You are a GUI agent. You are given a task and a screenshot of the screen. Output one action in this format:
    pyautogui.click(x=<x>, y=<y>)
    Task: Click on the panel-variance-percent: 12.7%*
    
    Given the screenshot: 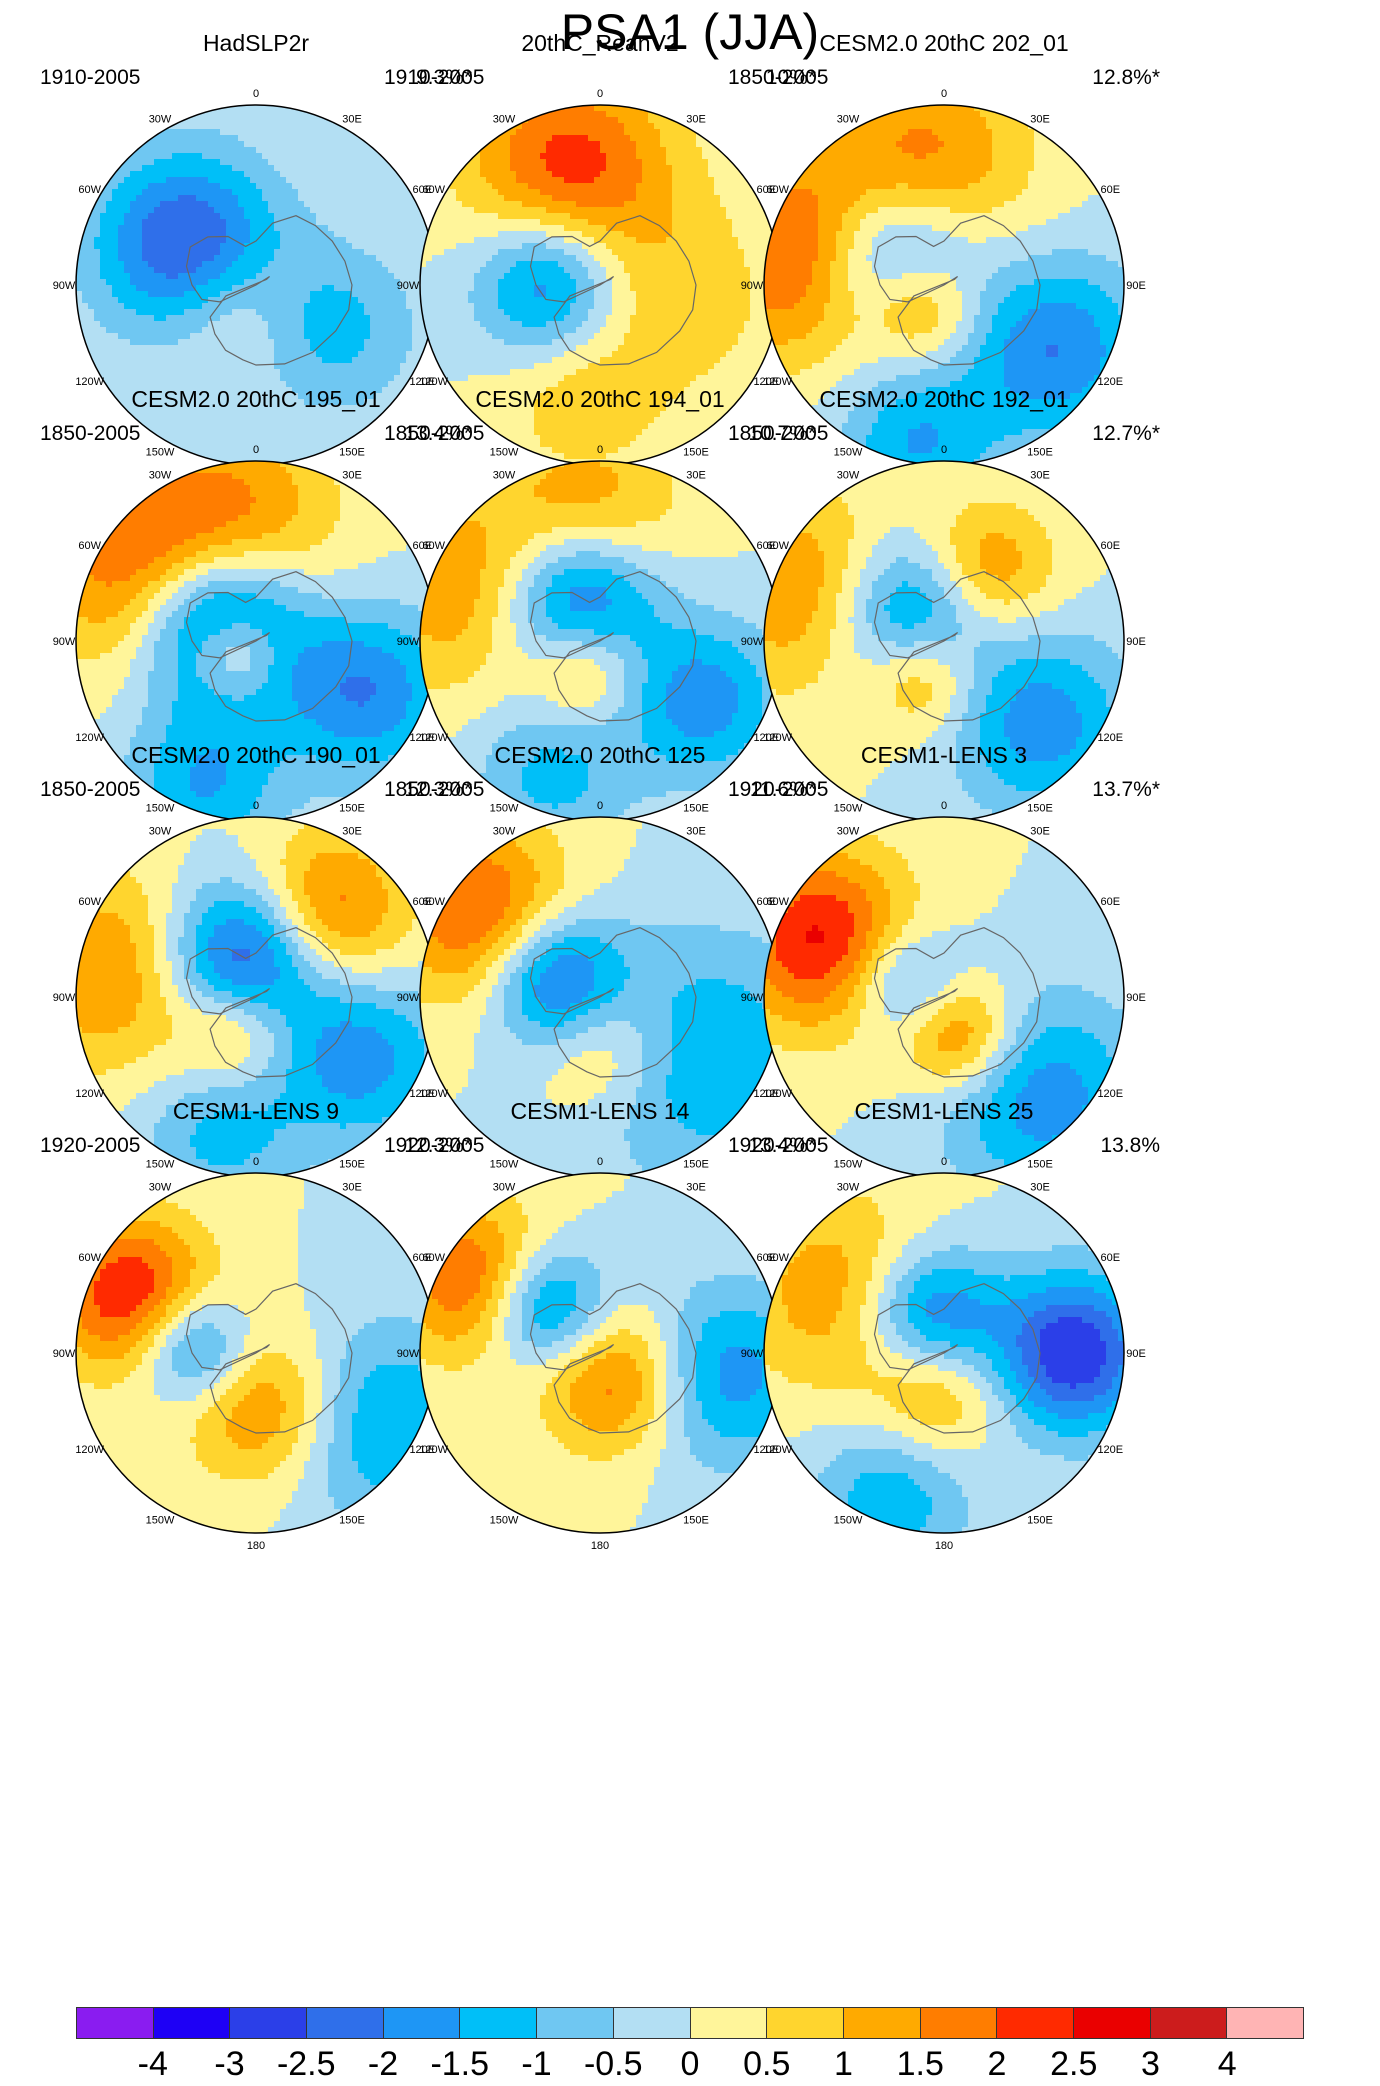 What is the action you would take?
    pyautogui.click(x=1126, y=434)
    